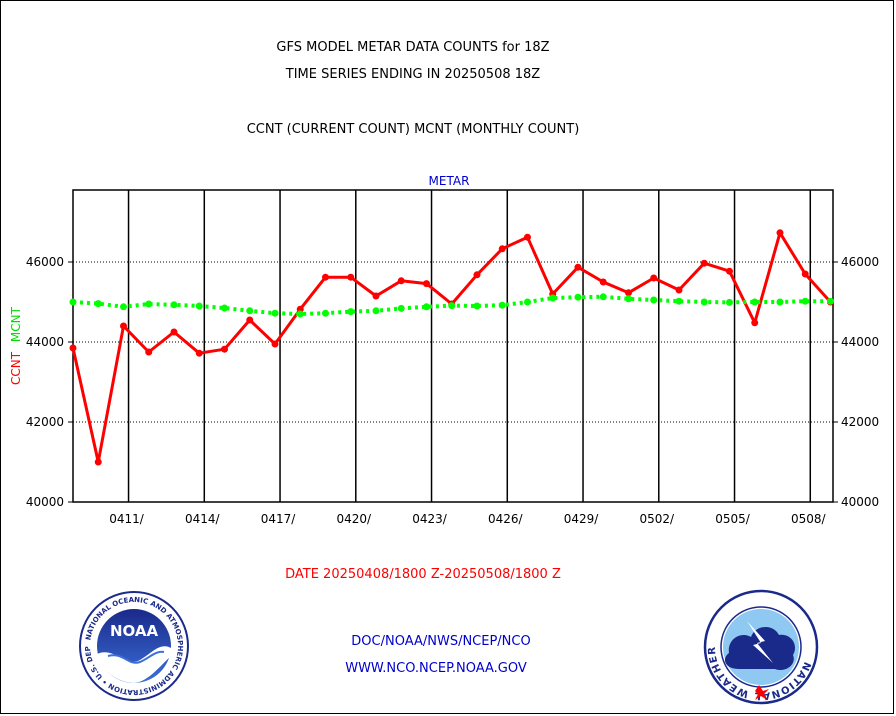  Describe the element at coordinates (440, 641) in the screenshot. I see `footer-link-doc: DOC/NOAA/NWS/NCEP/NCO` at that location.